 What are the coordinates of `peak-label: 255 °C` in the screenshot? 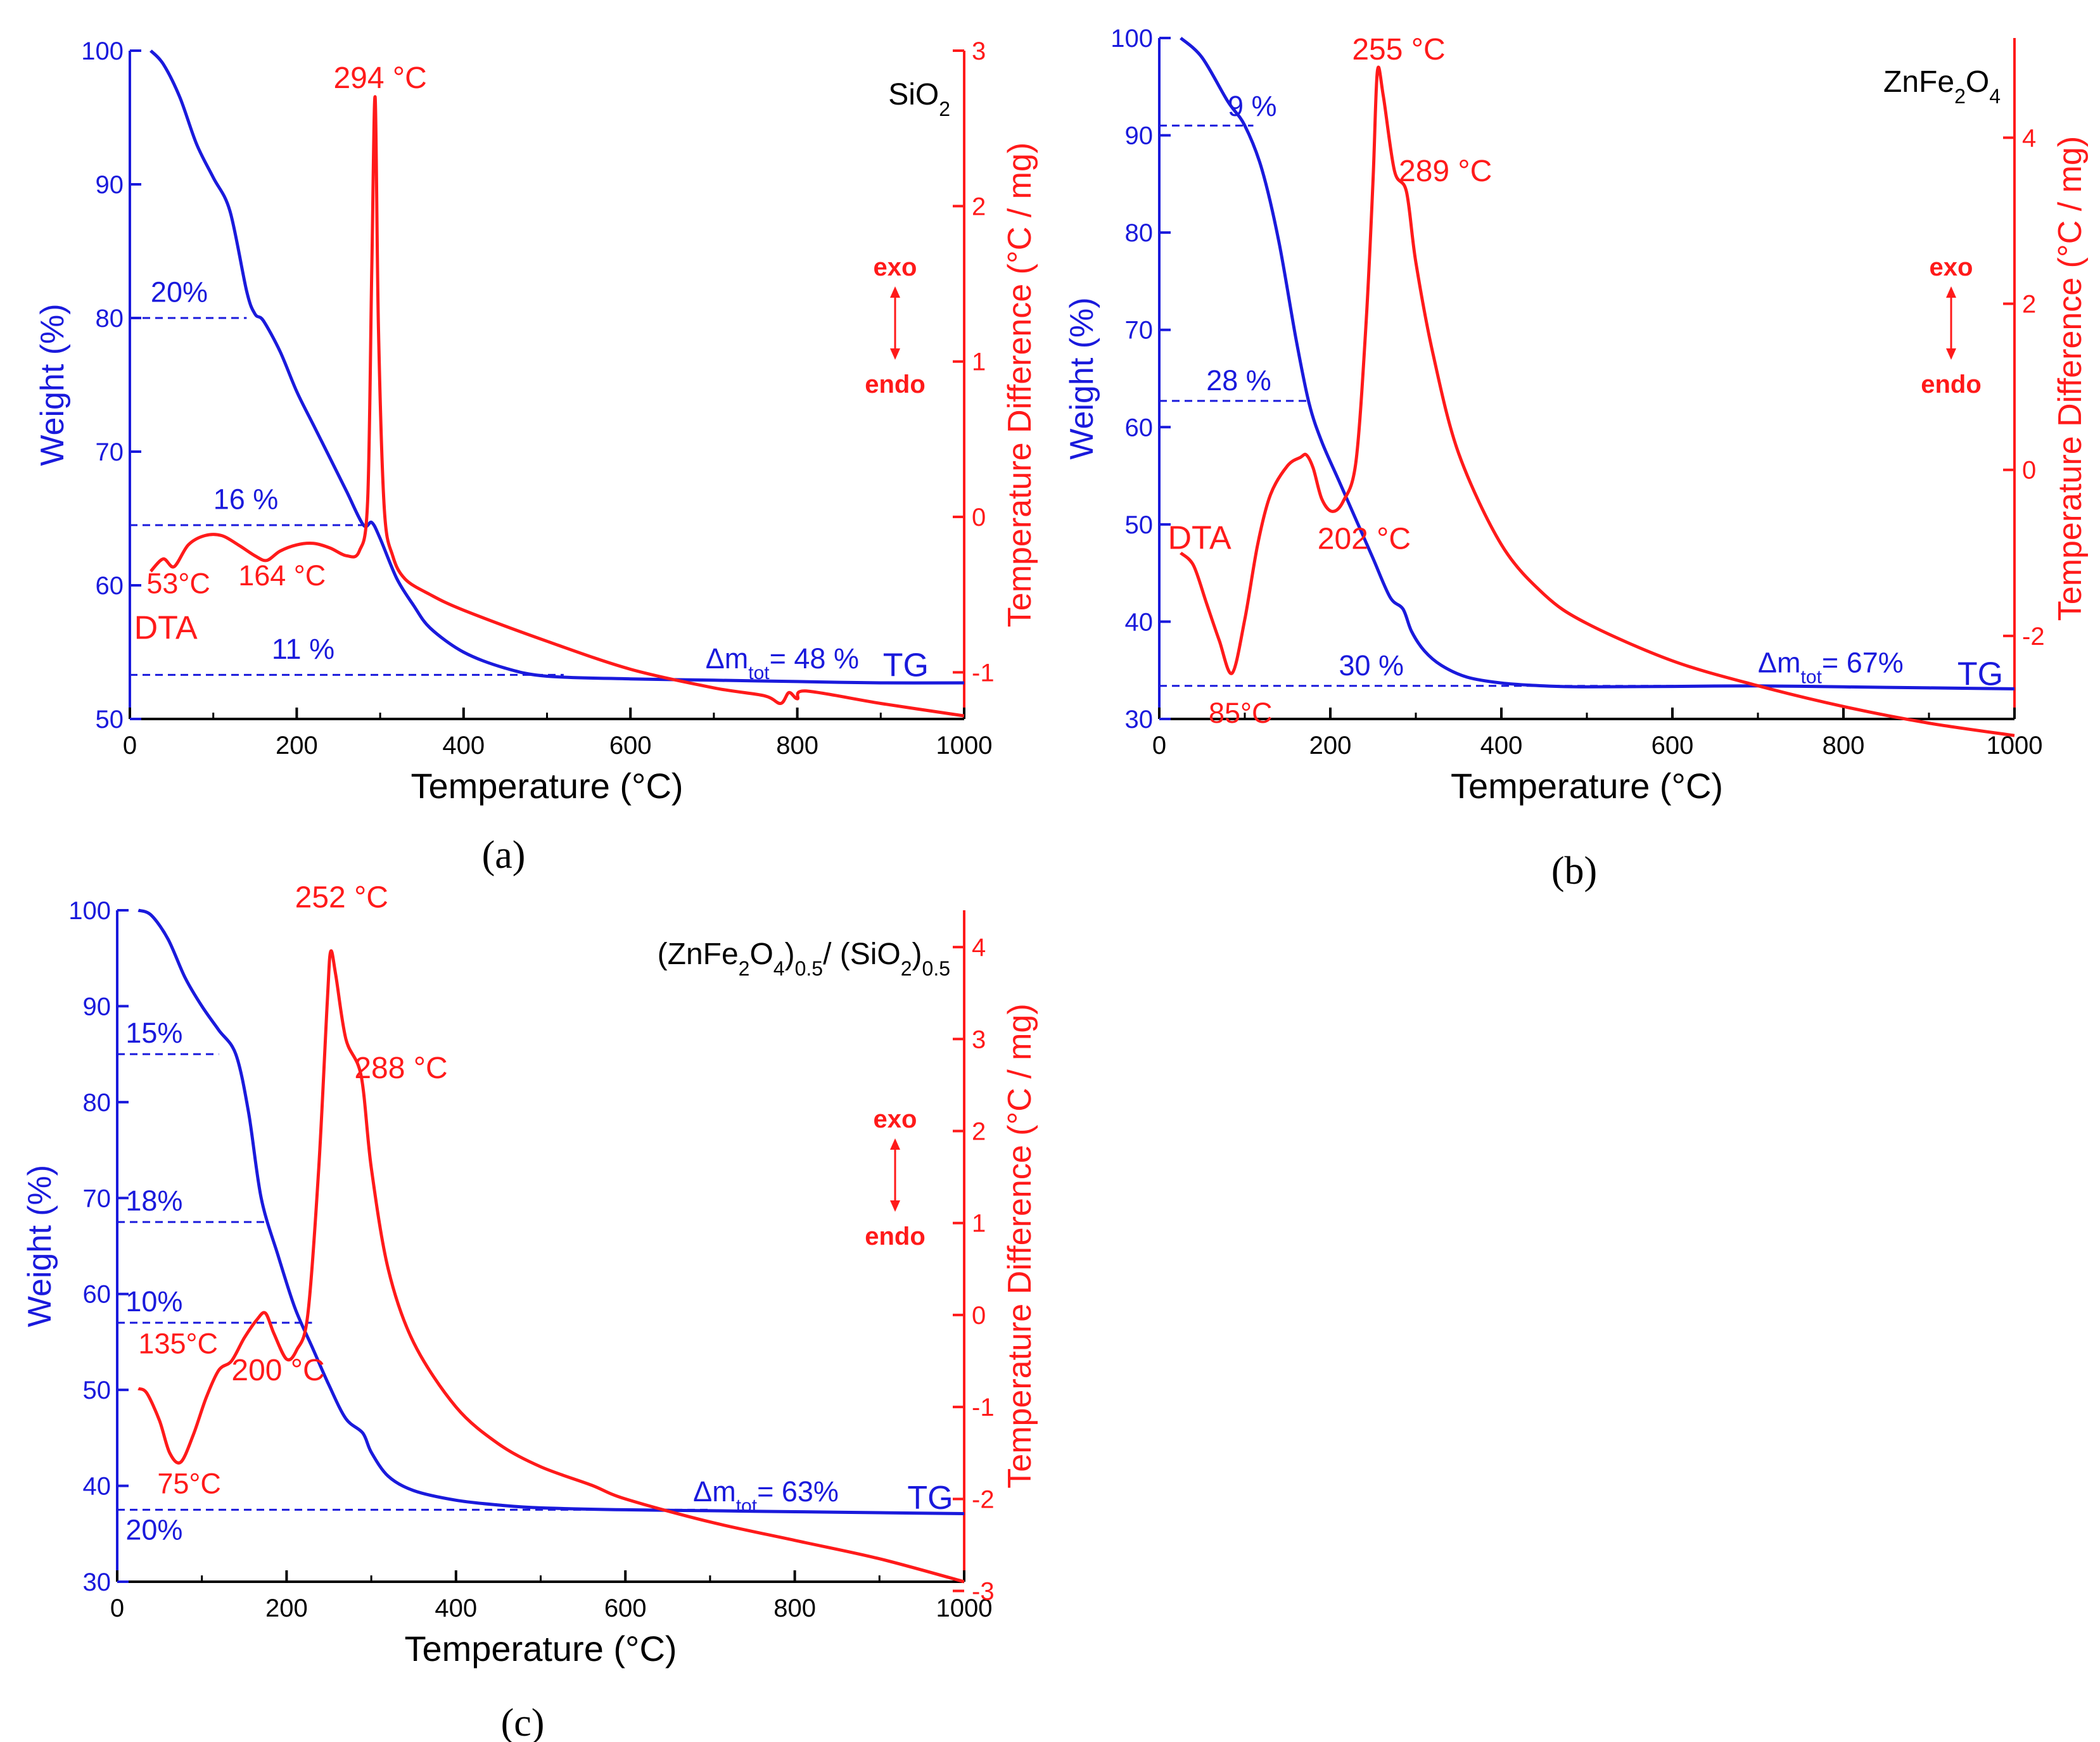 It's located at (1398, 50).